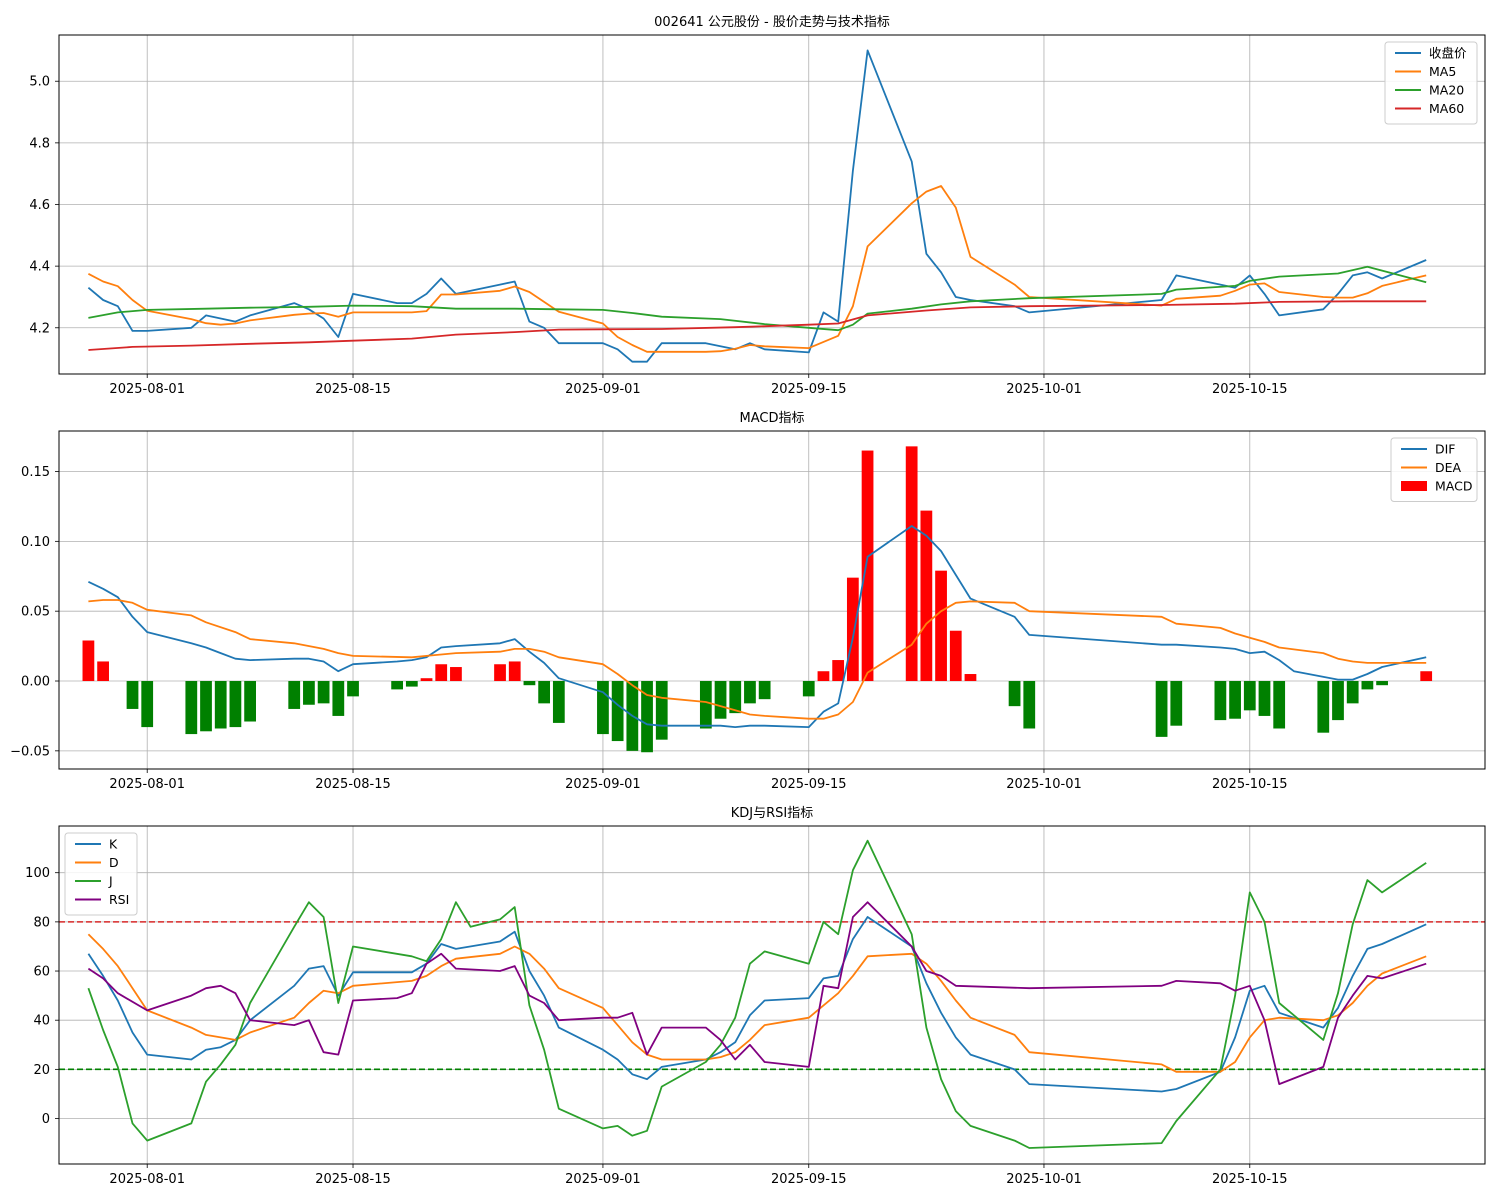  What do you see at coordinates (809, 784) in the screenshot?
I see `macd-x-tick-label: 2025-09-15` at bounding box center [809, 784].